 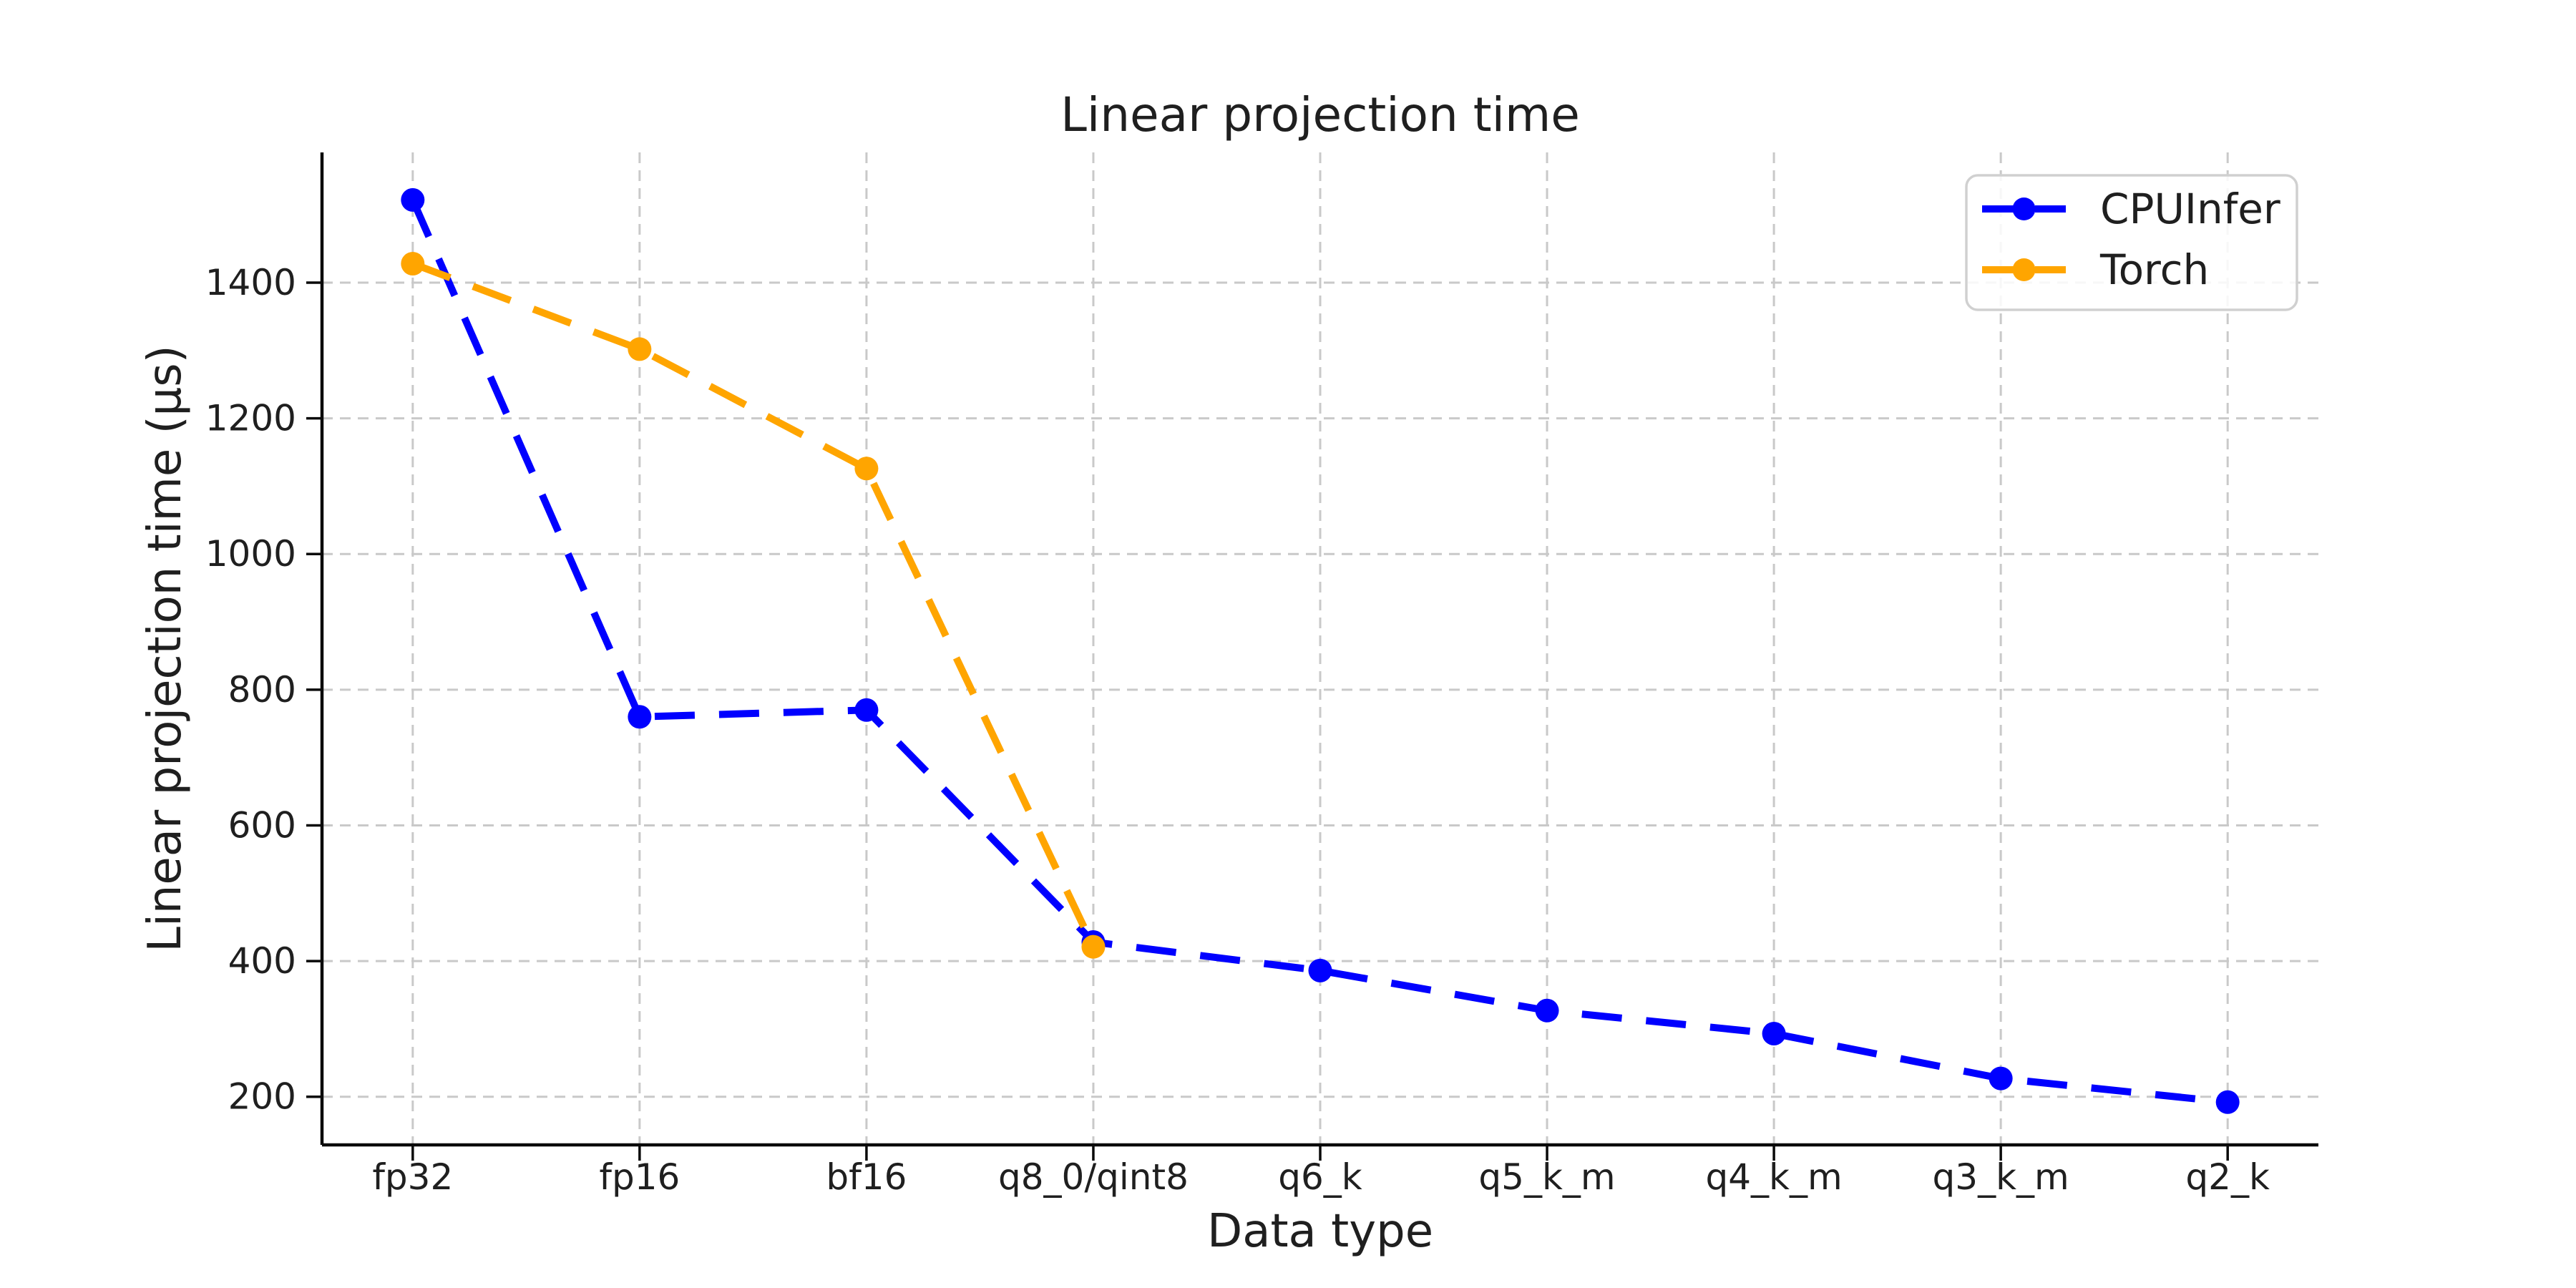 I want to click on x-tick-label: q5_k_m, so click(x=1546, y=1177).